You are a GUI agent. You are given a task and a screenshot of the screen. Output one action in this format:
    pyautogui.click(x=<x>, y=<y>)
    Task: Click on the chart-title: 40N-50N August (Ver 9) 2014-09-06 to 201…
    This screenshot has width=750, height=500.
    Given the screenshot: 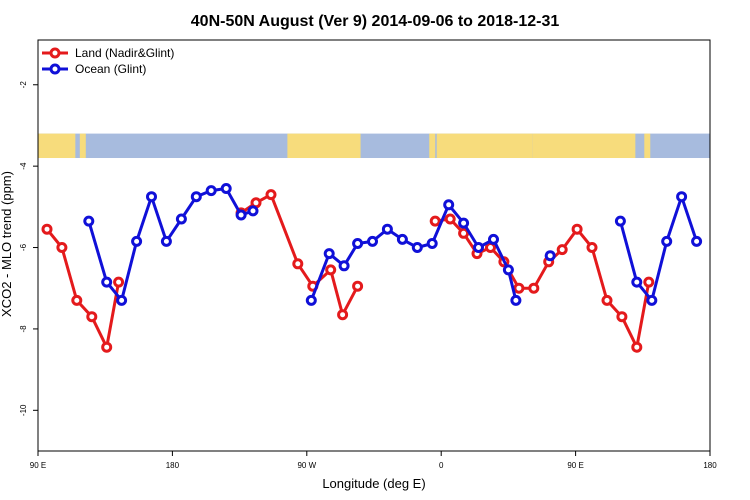 What is the action you would take?
    pyautogui.click(x=375, y=21)
    